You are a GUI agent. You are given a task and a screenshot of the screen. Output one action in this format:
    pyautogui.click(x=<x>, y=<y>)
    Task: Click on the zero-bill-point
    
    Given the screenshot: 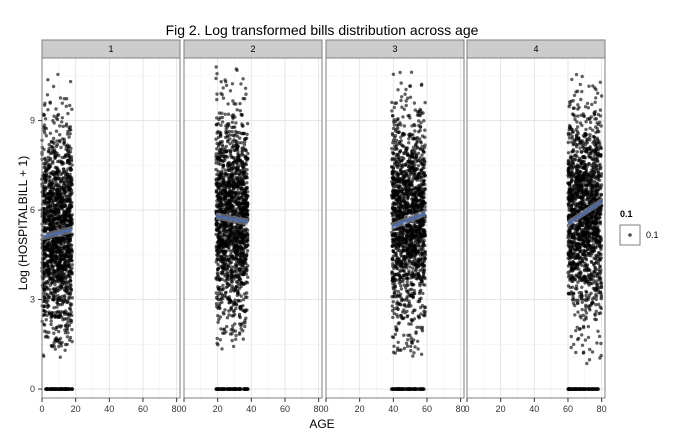 What is the action you would take?
    pyautogui.click(x=47, y=389)
    